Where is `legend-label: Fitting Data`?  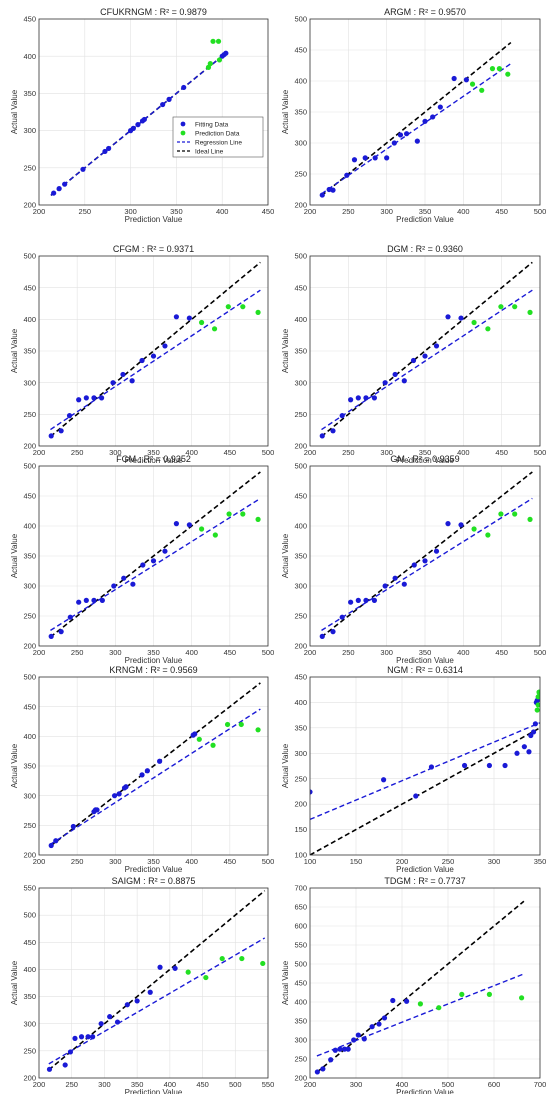 legend-label: Fitting Data is located at coordinates (212, 124).